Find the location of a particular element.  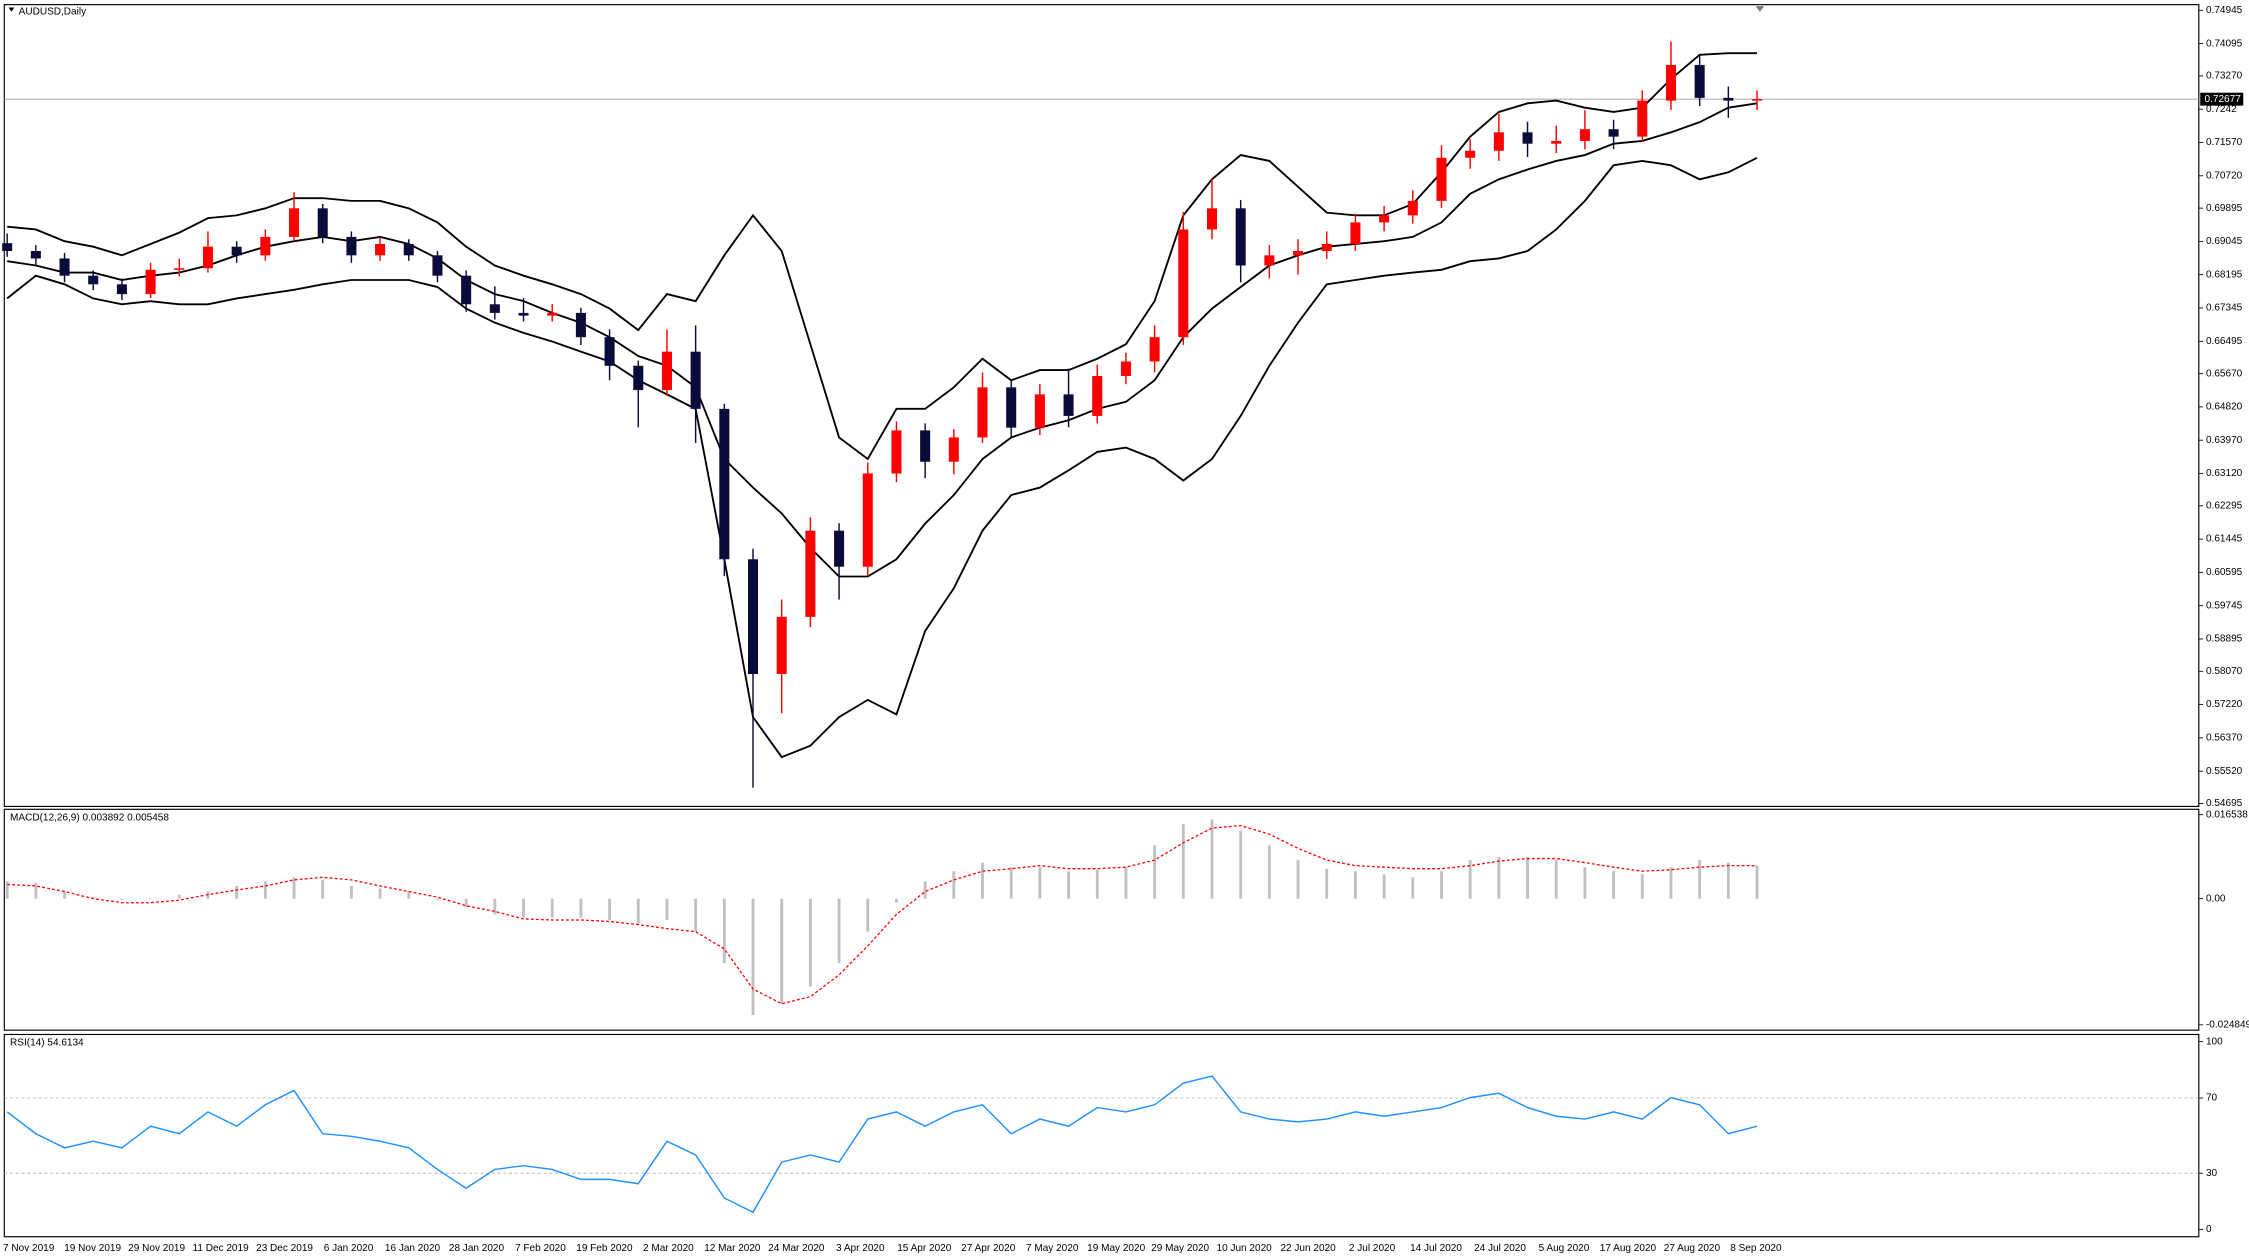

y-tick-label: 0.56370 is located at coordinates (2224, 738).